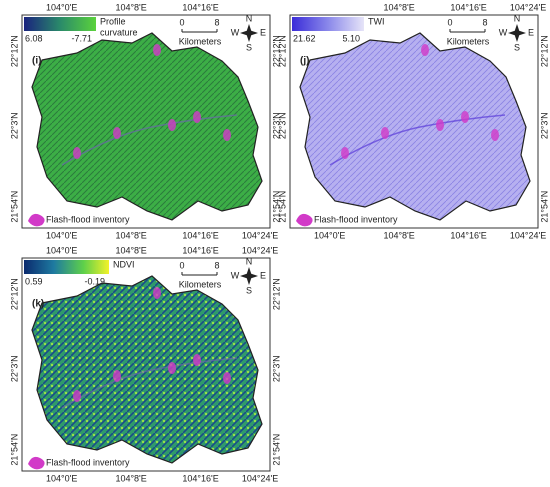  Describe the element at coordinates (34, 281) in the screenshot. I see `legend-max: 0.59` at that location.